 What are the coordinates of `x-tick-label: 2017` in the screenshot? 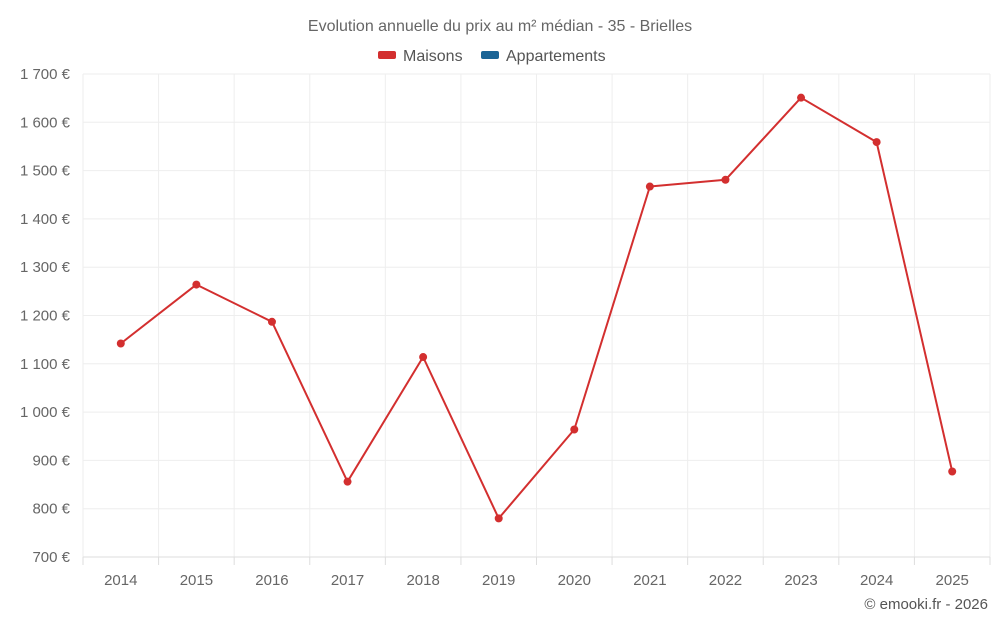 It's located at (347, 580).